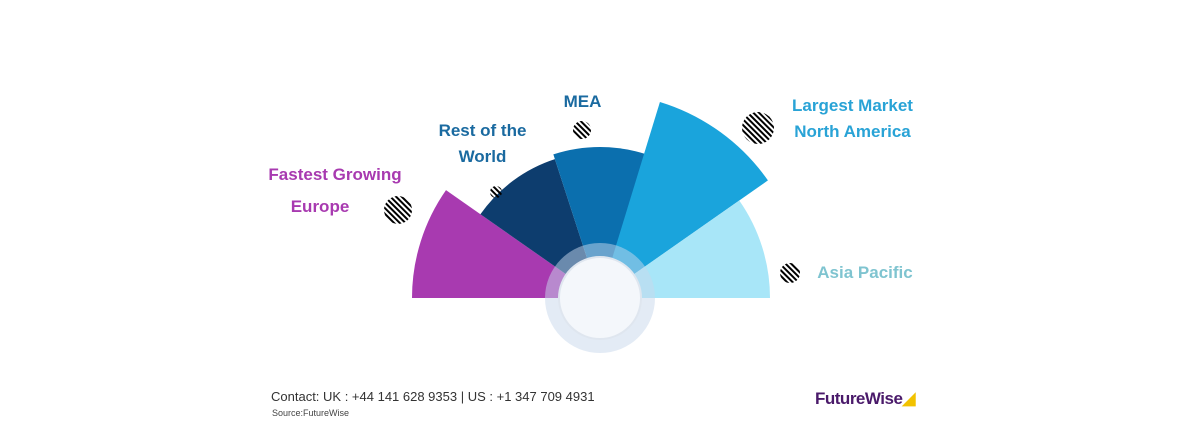 This screenshot has width=1200, height=428. I want to click on segment-mea, so click(600, 222).